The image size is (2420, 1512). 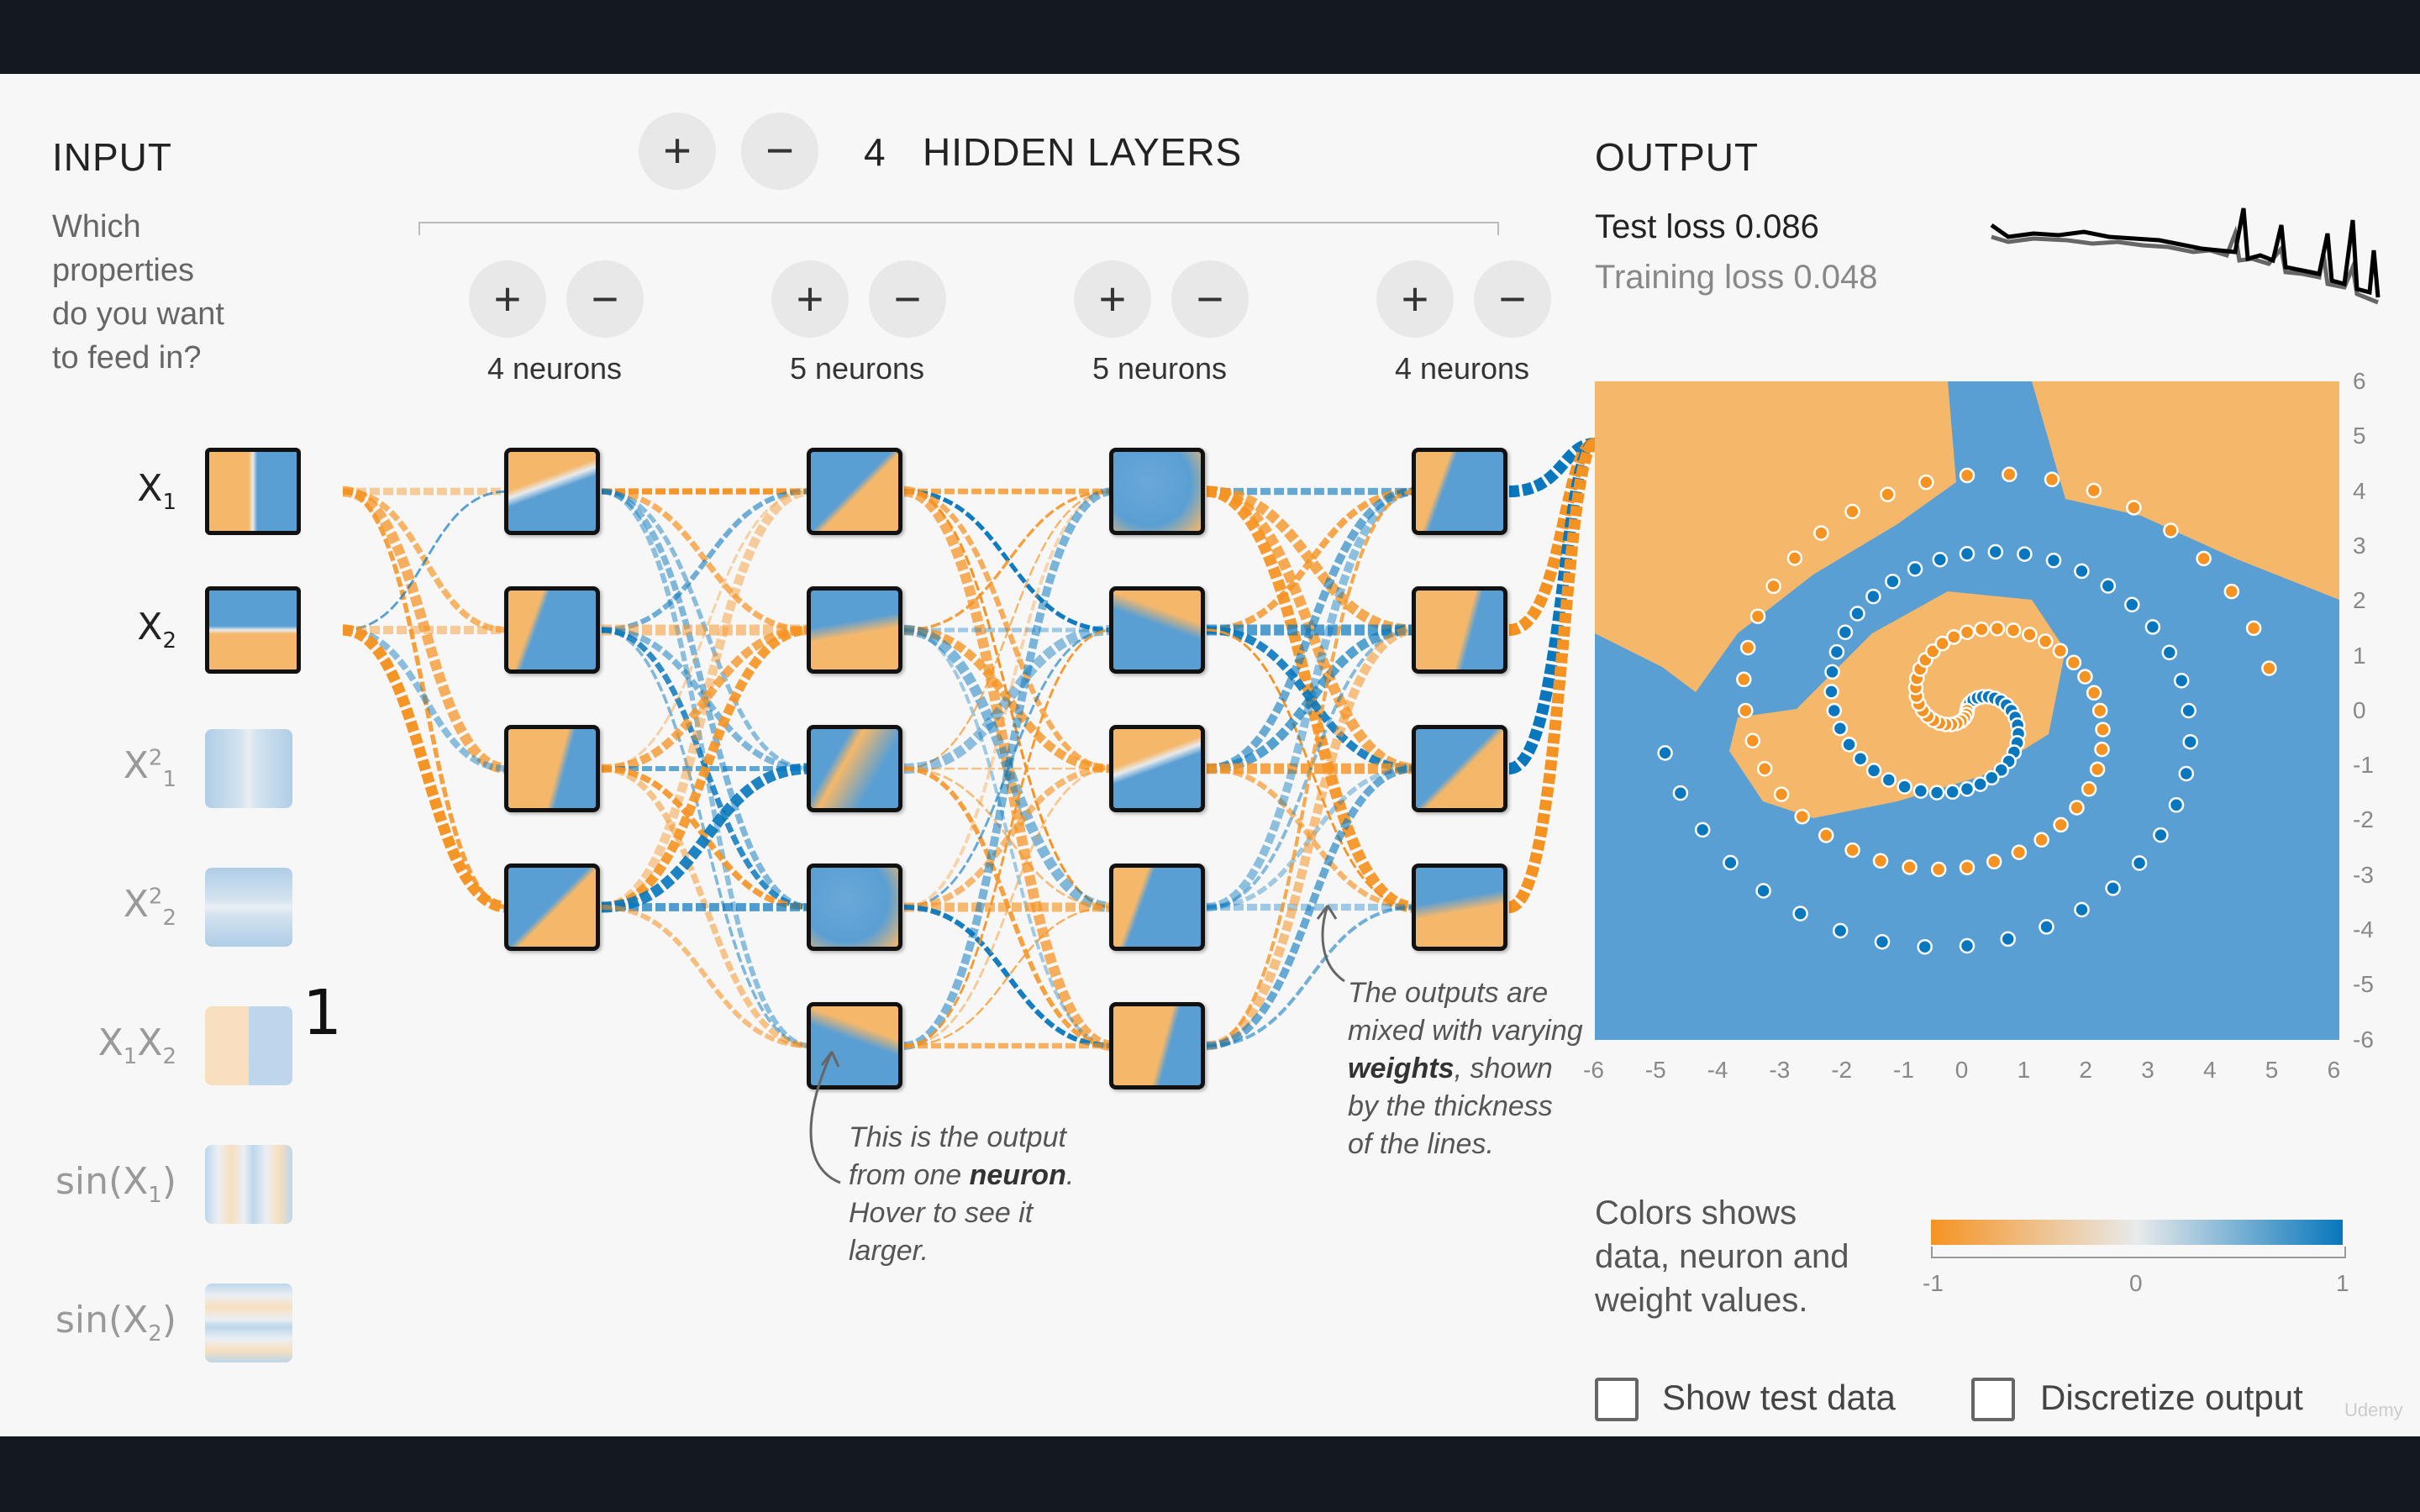 I want to click on neuron-l3-n1, so click(x=1157, y=491).